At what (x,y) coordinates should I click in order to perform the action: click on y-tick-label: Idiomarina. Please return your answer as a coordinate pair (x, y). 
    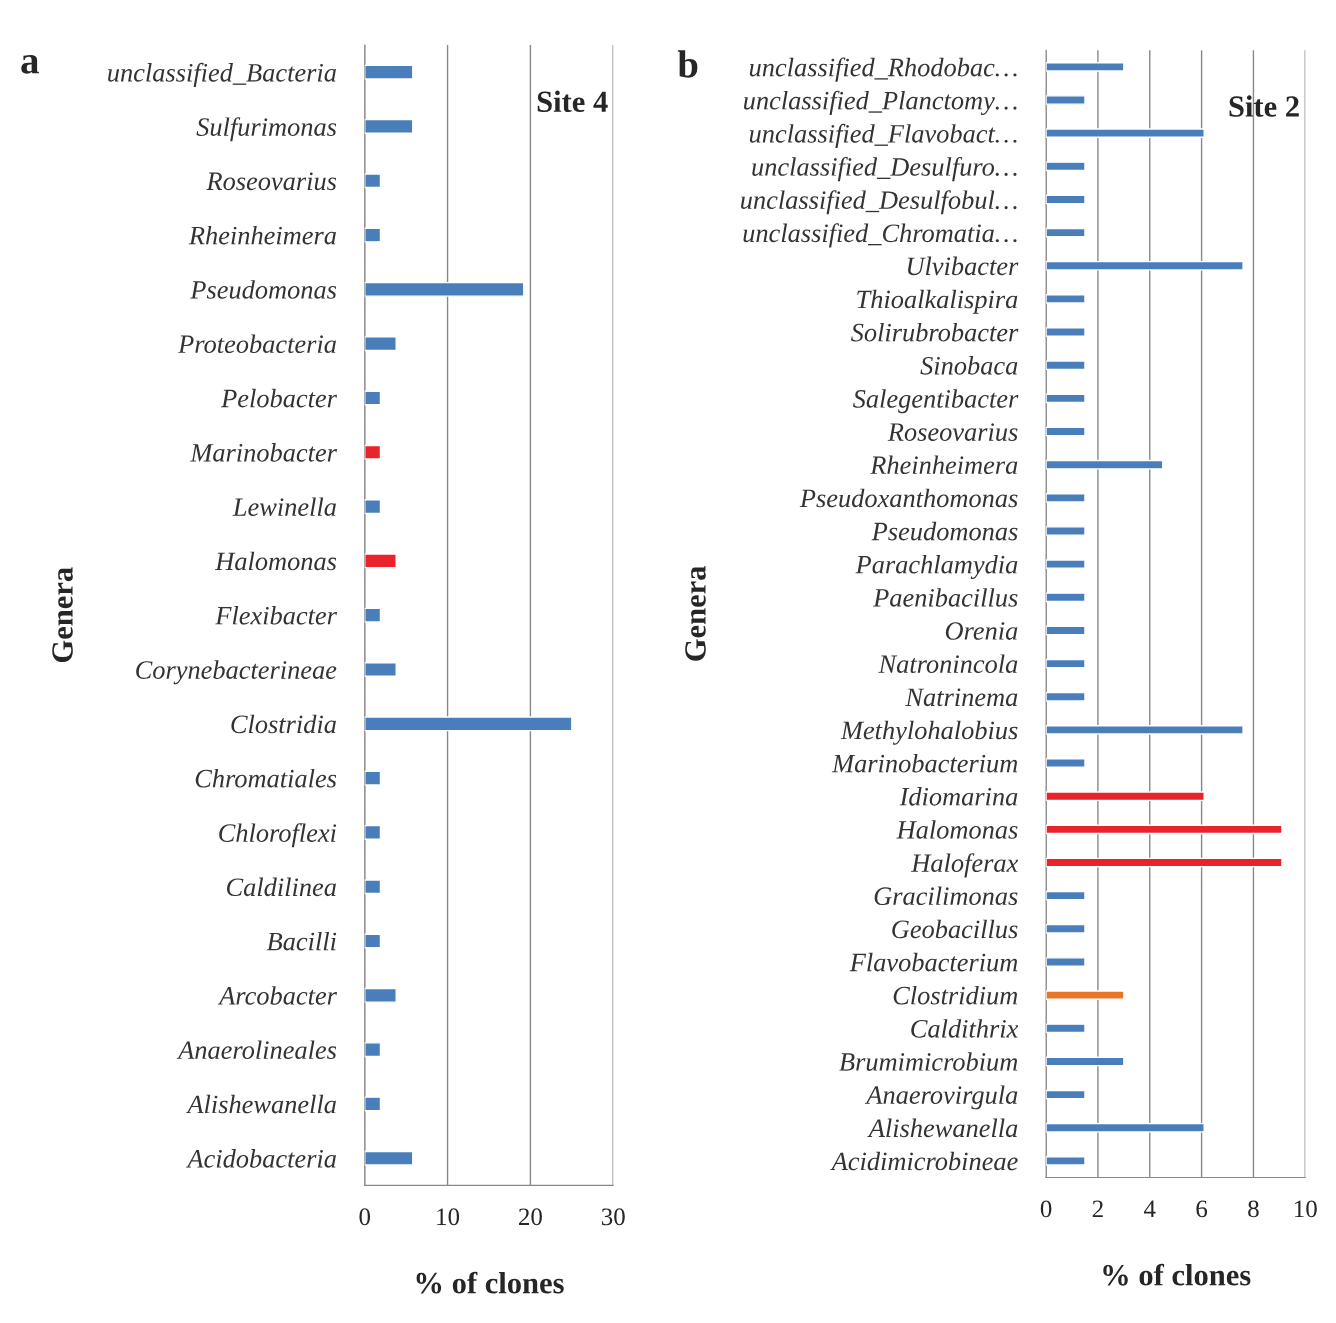
    Looking at the image, I should click on (958, 796).